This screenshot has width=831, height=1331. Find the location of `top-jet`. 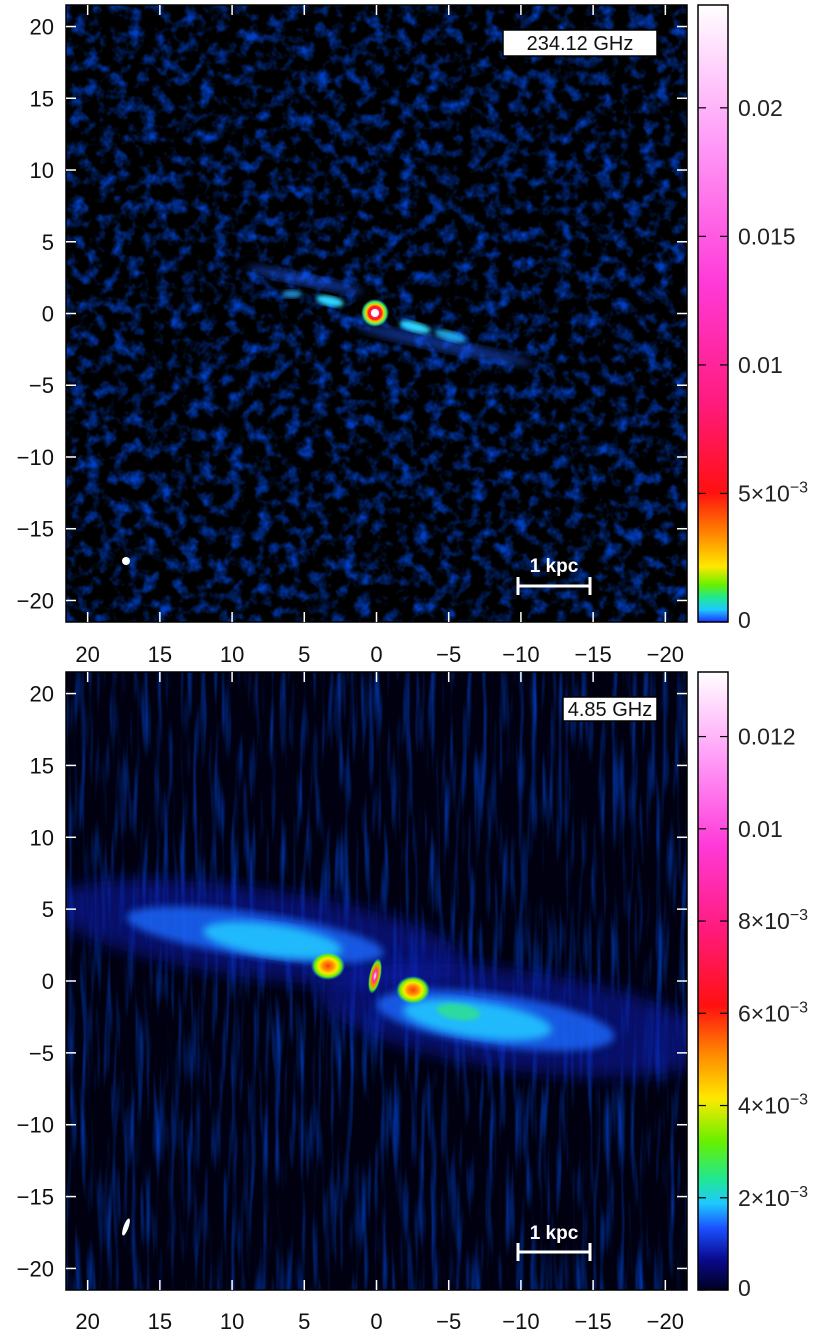

top-jet is located at coordinates (389, 316).